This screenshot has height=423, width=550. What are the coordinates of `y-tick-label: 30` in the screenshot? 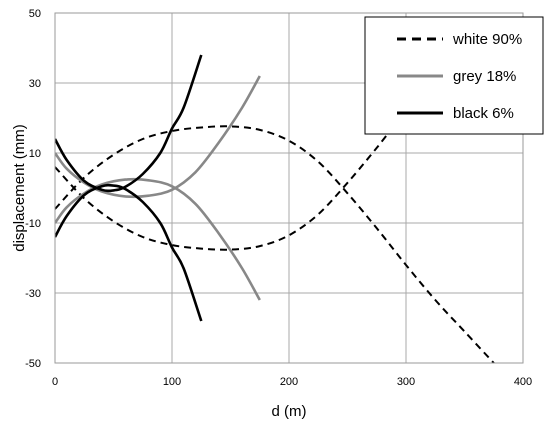 It's located at (35, 84).